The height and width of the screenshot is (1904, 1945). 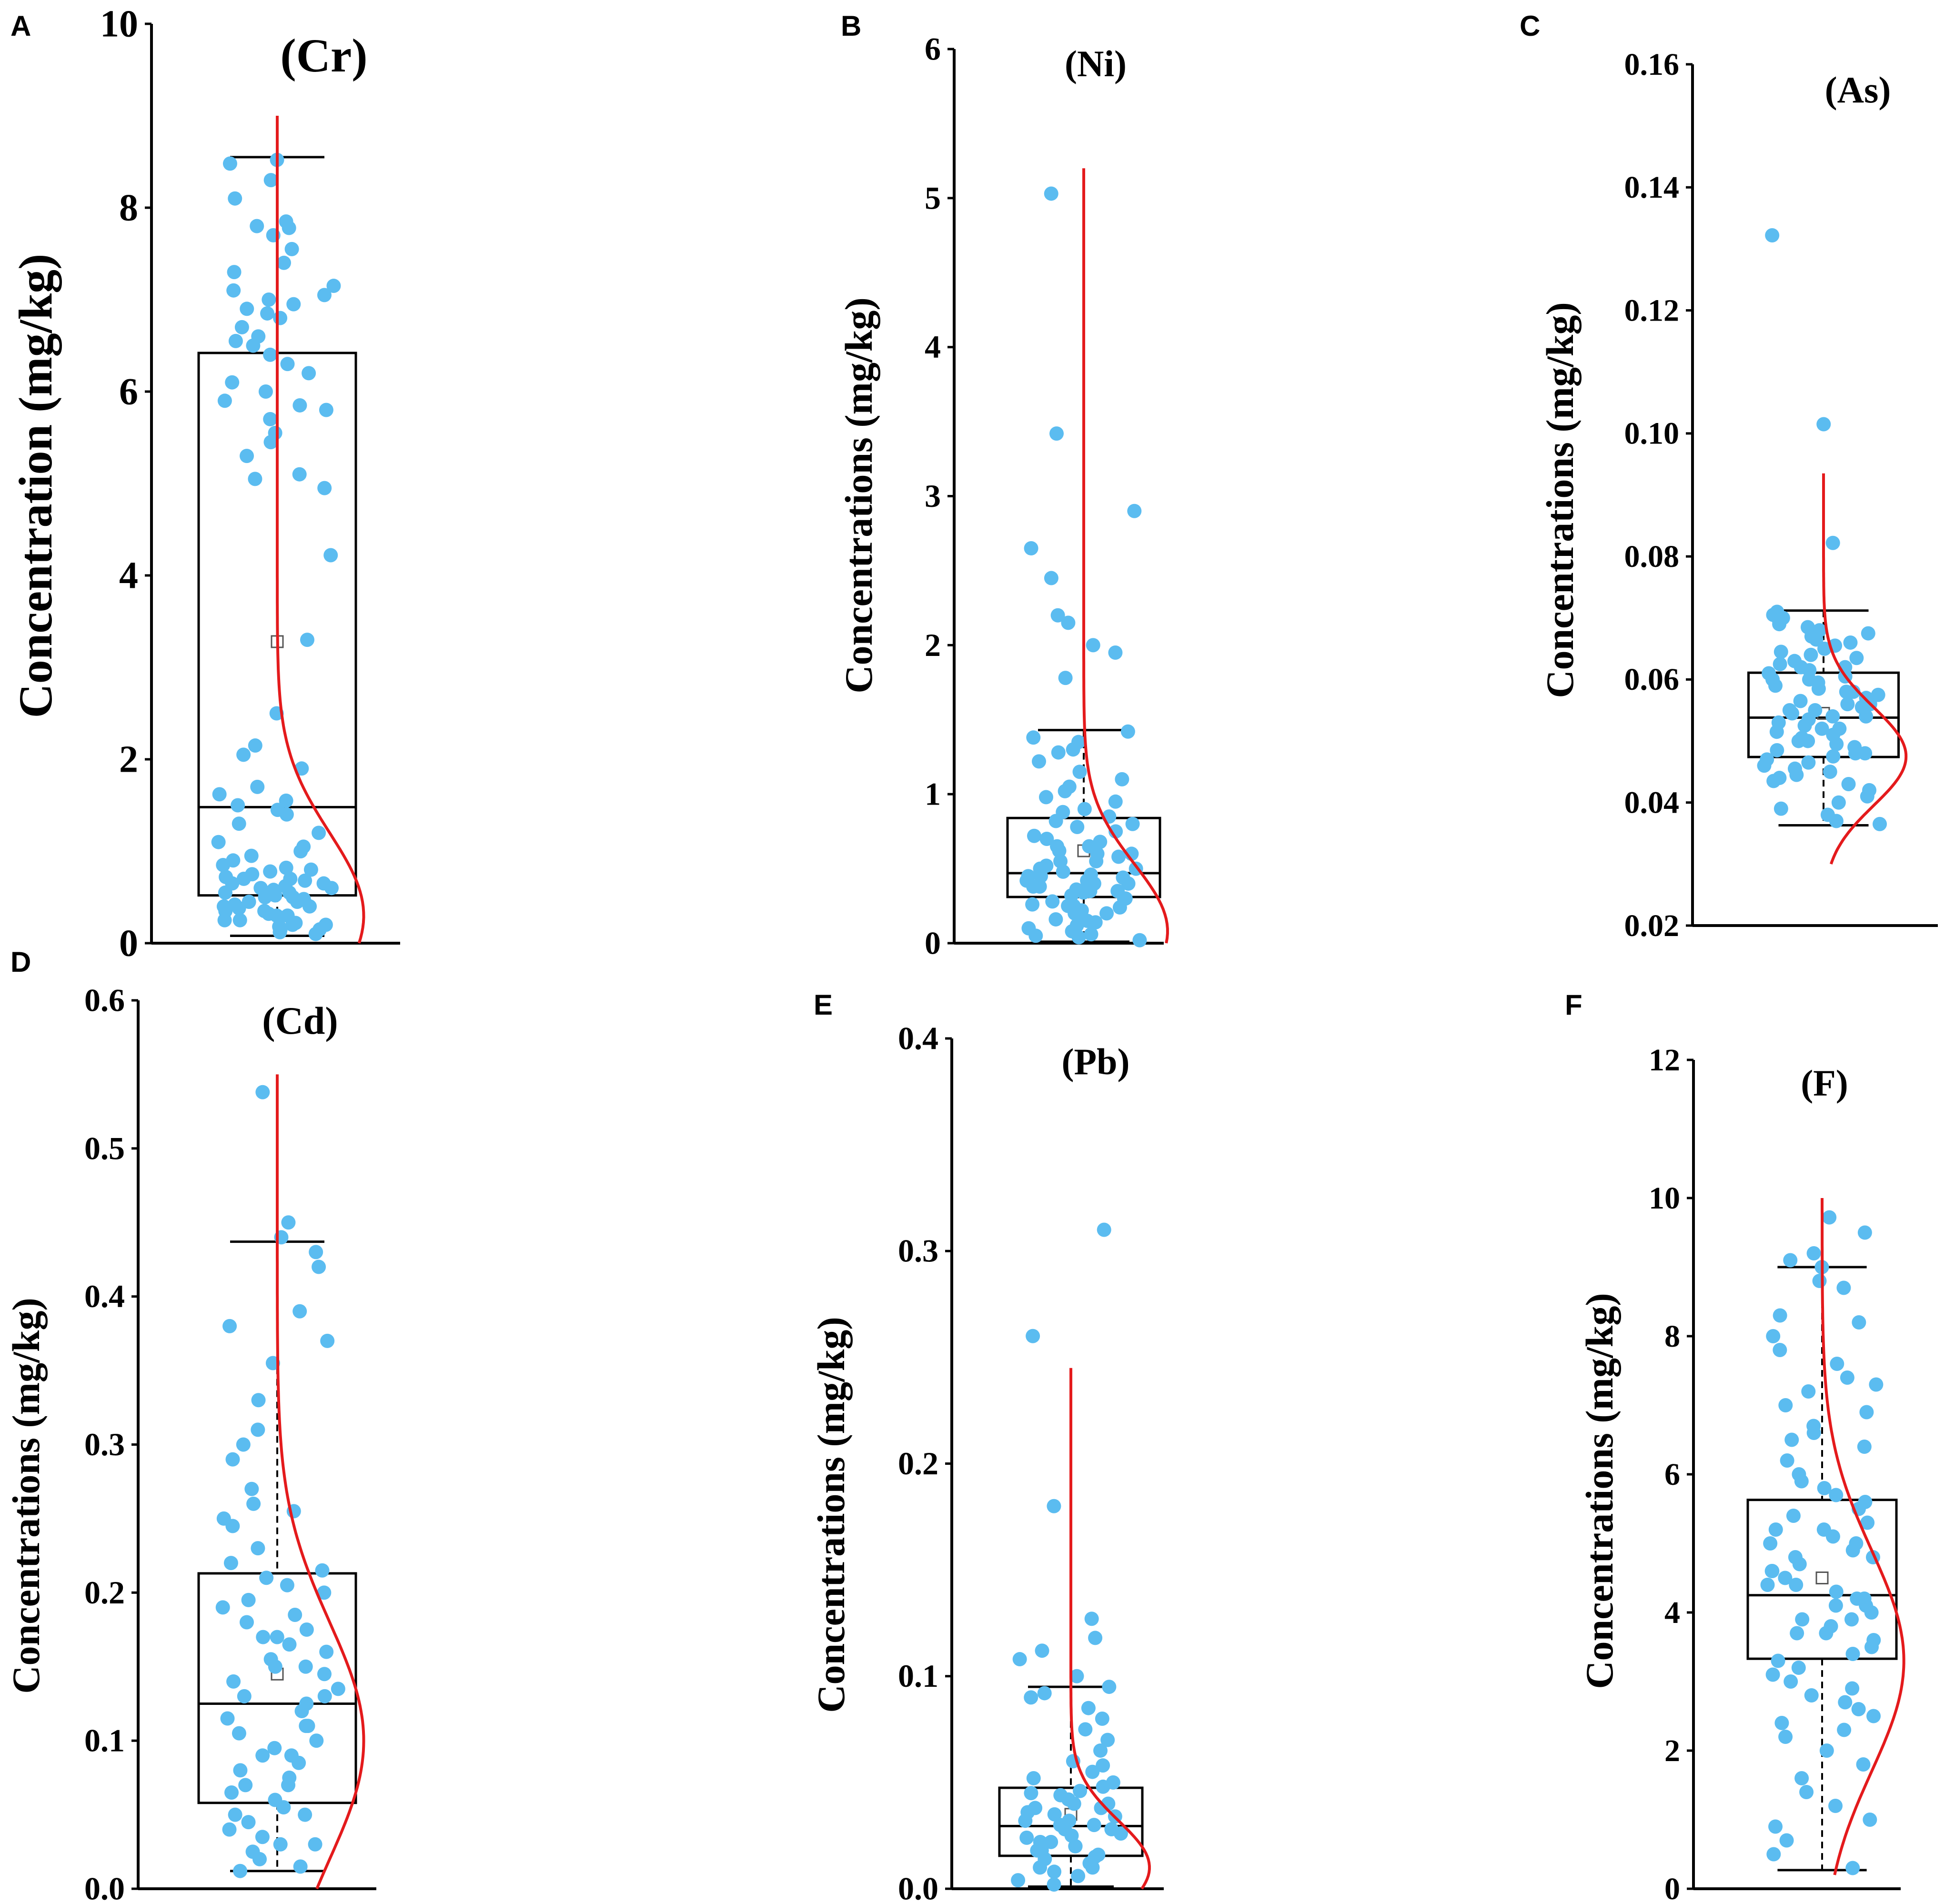 I want to click on panel-c-plot, so click(x=1815, y=495).